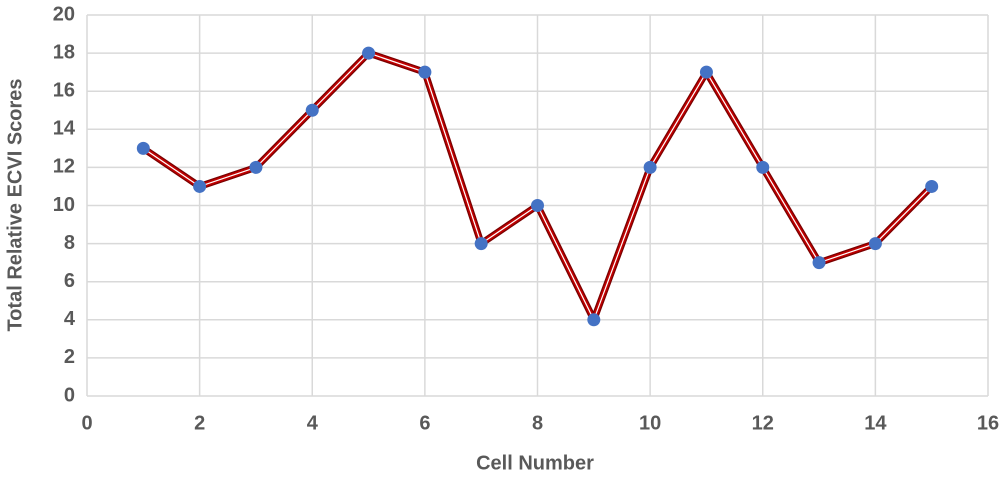 The image size is (1003, 477). Describe the element at coordinates (535, 463) in the screenshot. I see `x-axis-label: Cell Number` at that location.